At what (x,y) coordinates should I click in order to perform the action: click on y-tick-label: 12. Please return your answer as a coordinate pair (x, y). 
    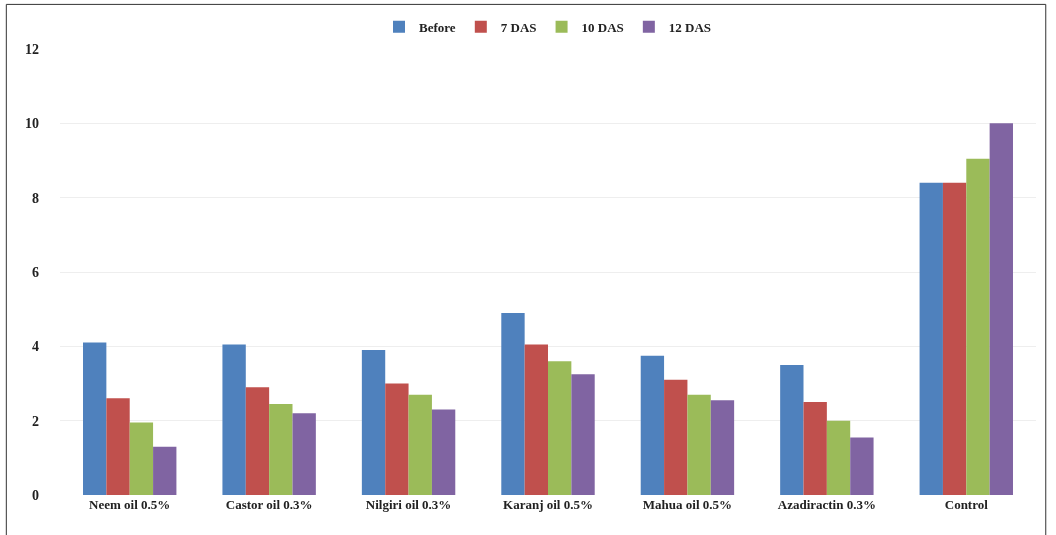
    Looking at the image, I should click on (32, 49).